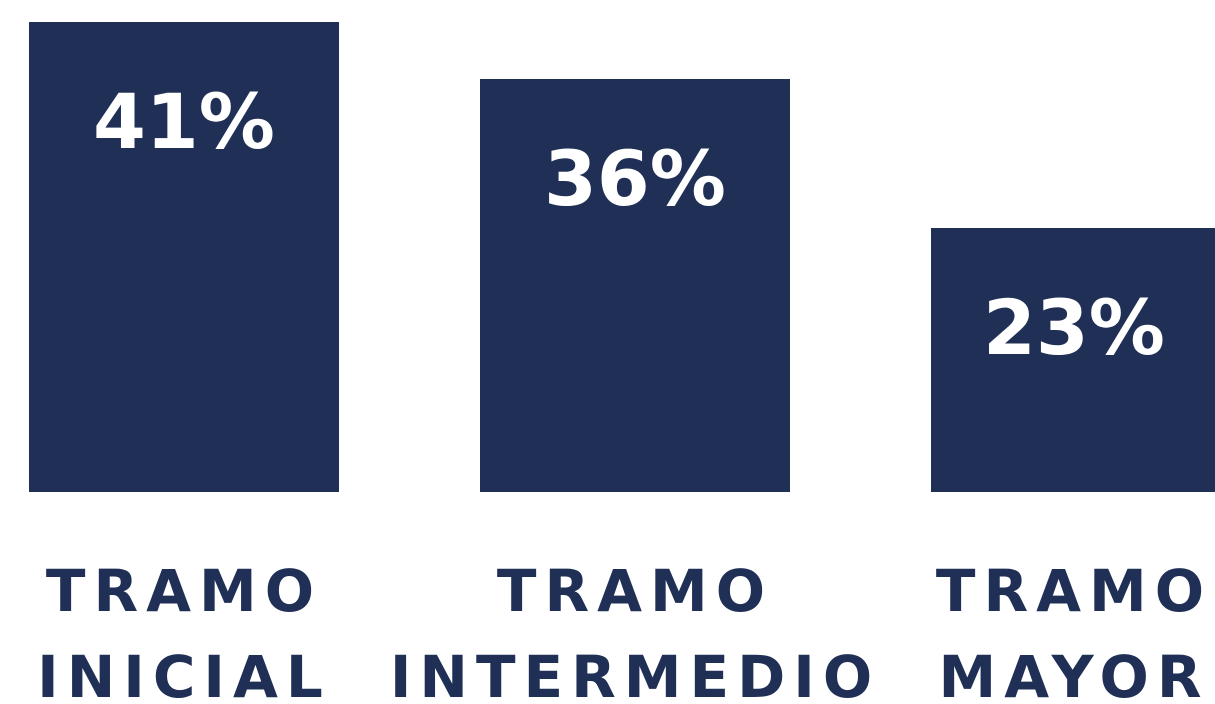  I want to click on category-label: TRAMO INICIAL, so click(184, 630).